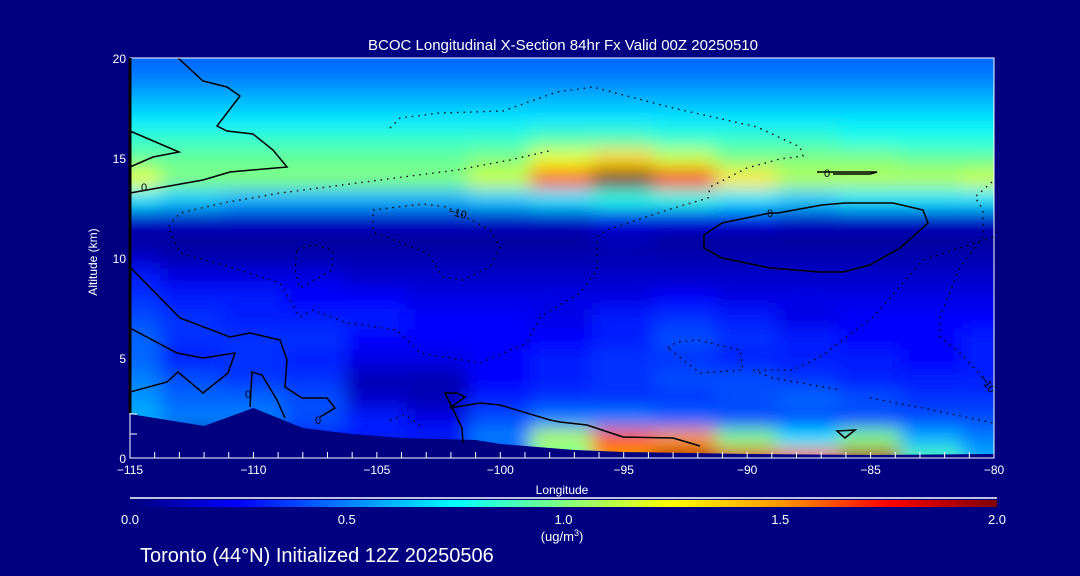 Image resolution: width=1080 pixels, height=576 pixels. I want to click on colorbar-tick-label: 1.0, so click(563, 519).